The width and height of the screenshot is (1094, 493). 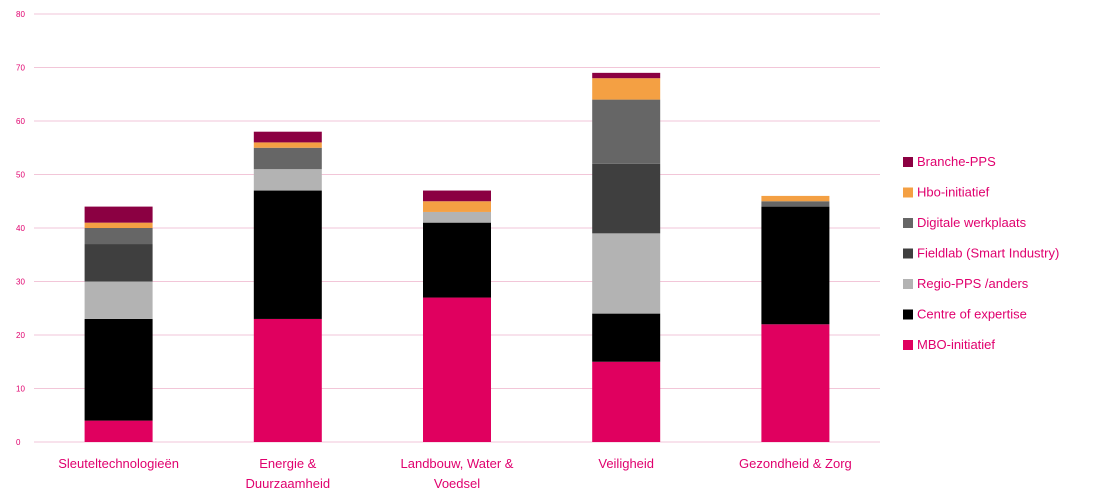 I want to click on legend-label: Fieldlab (Smart Industry), so click(x=988, y=253).